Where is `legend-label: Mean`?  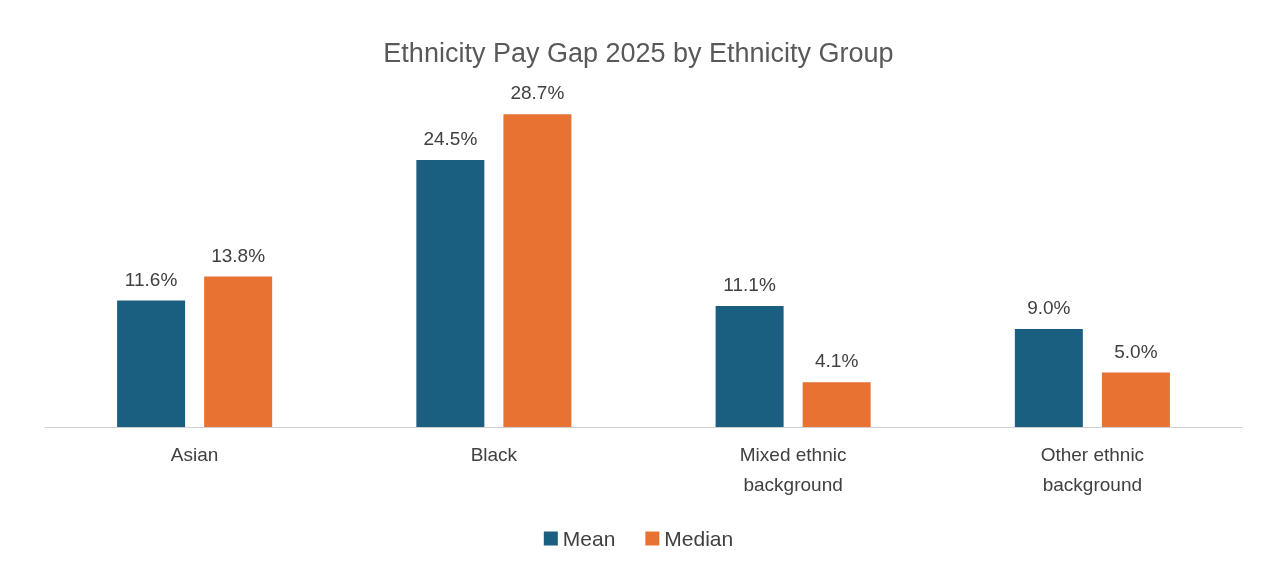
legend-label: Mean is located at coordinates (589, 538).